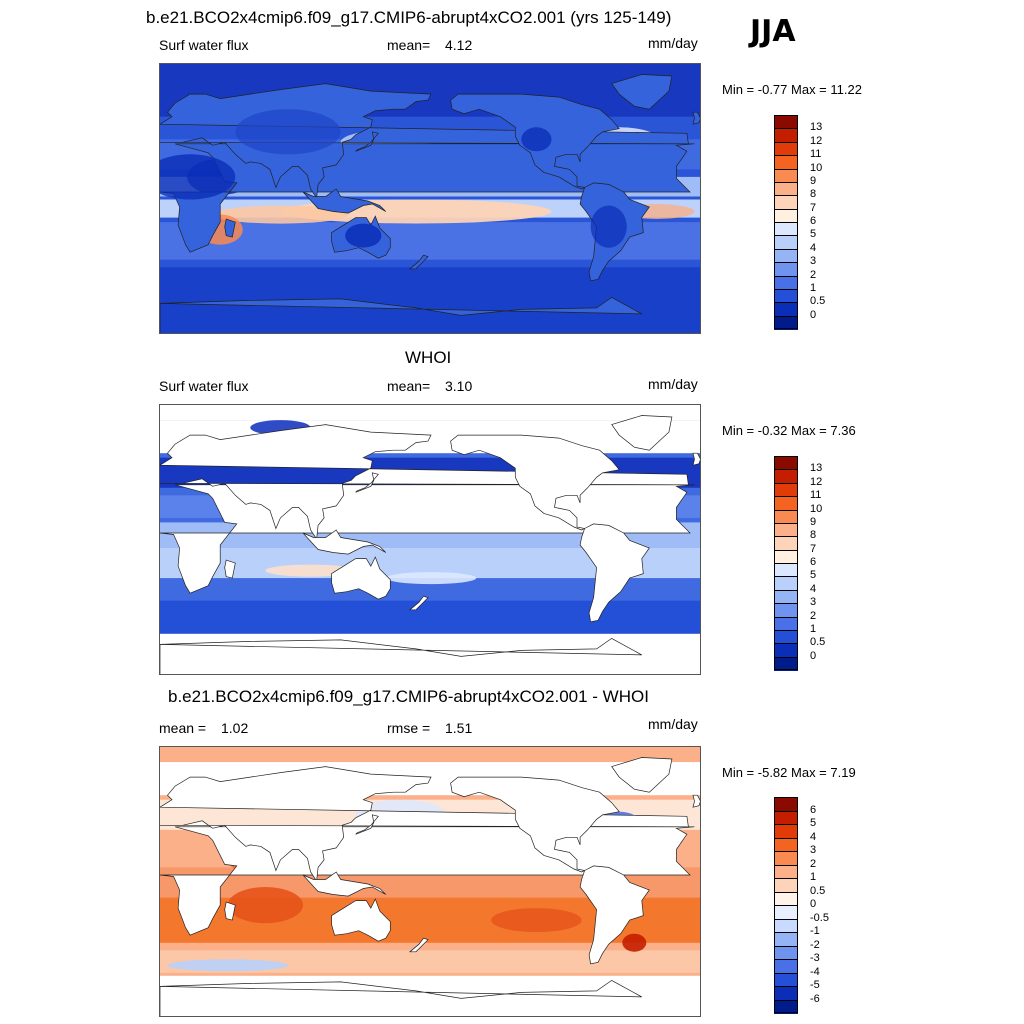  What do you see at coordinates (459, 728) in the screenshot?
I see `panel-3-rmse-value: 1.51` at bounding box center [459, 728].